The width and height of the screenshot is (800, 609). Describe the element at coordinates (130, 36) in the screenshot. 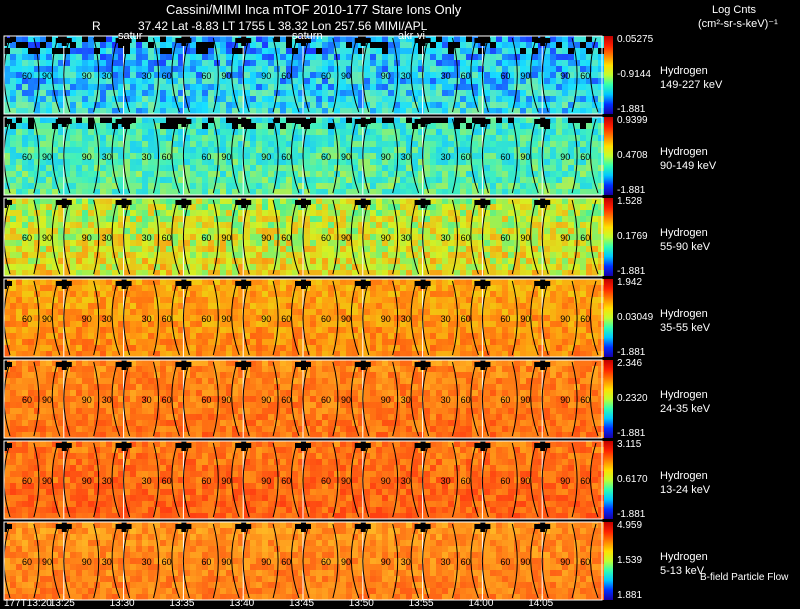

I see `overlay-label-satur: satur` at that location.